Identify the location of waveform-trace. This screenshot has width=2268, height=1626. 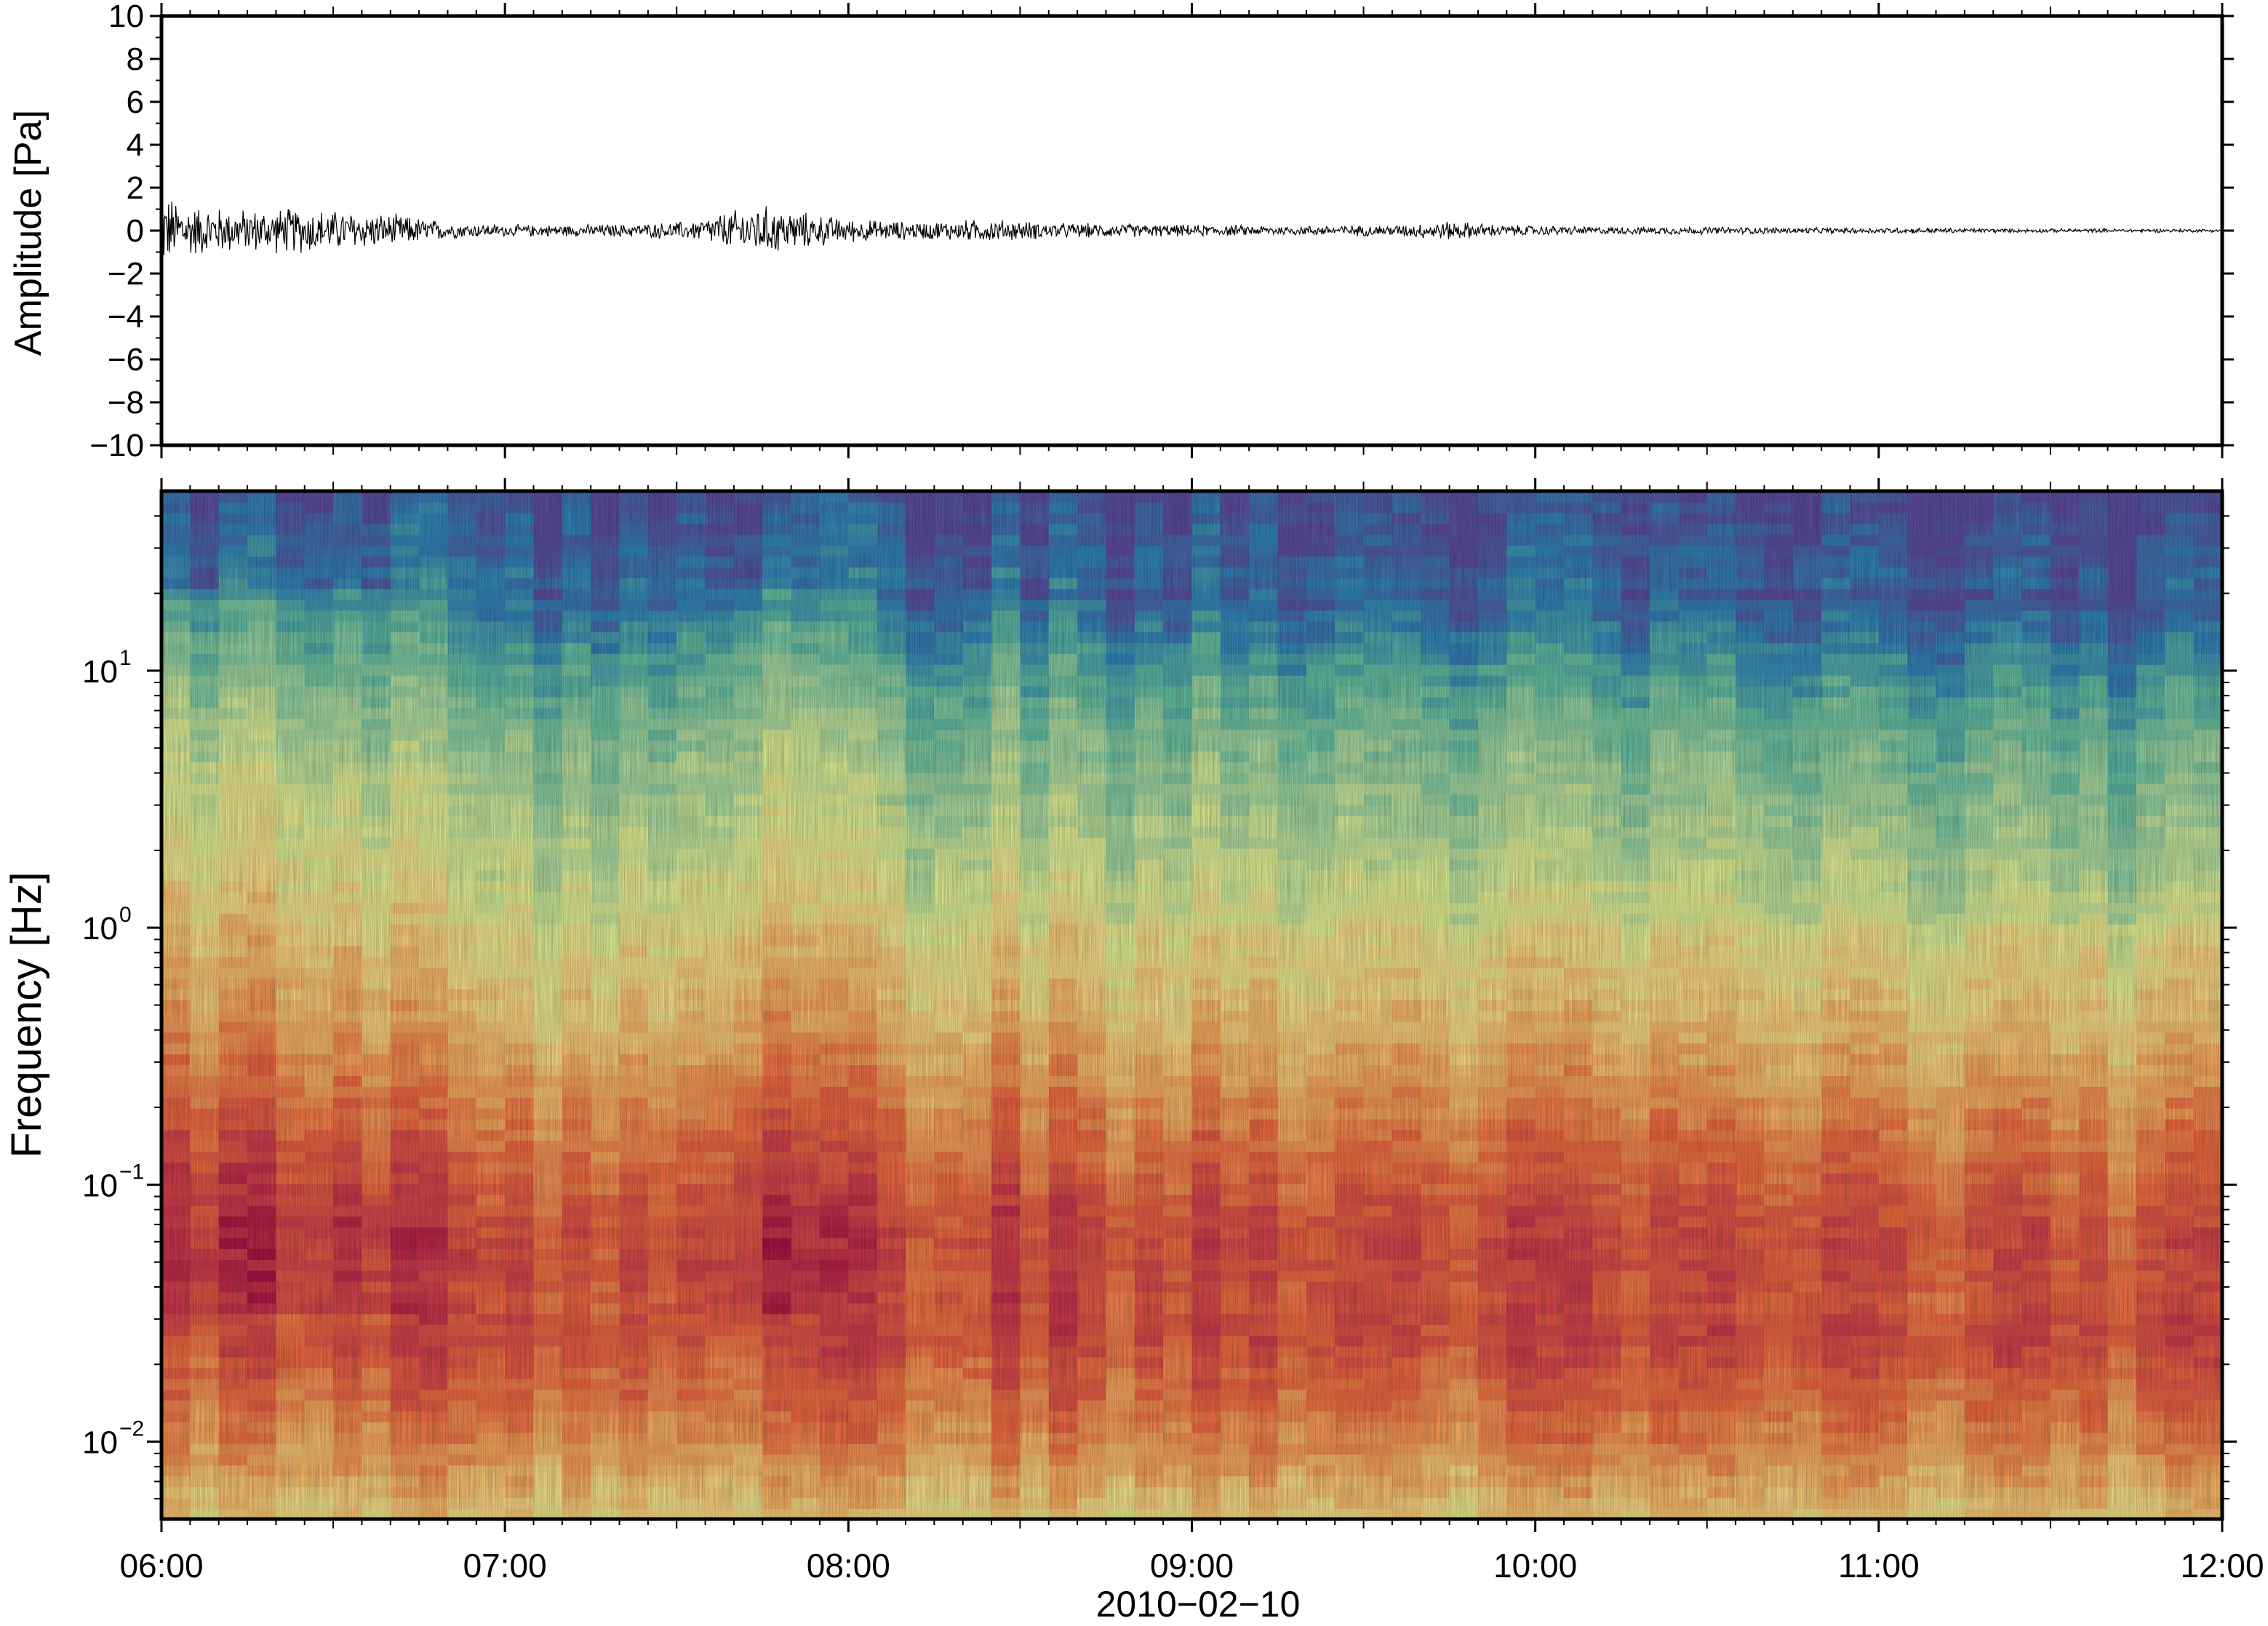
(1192, 228).